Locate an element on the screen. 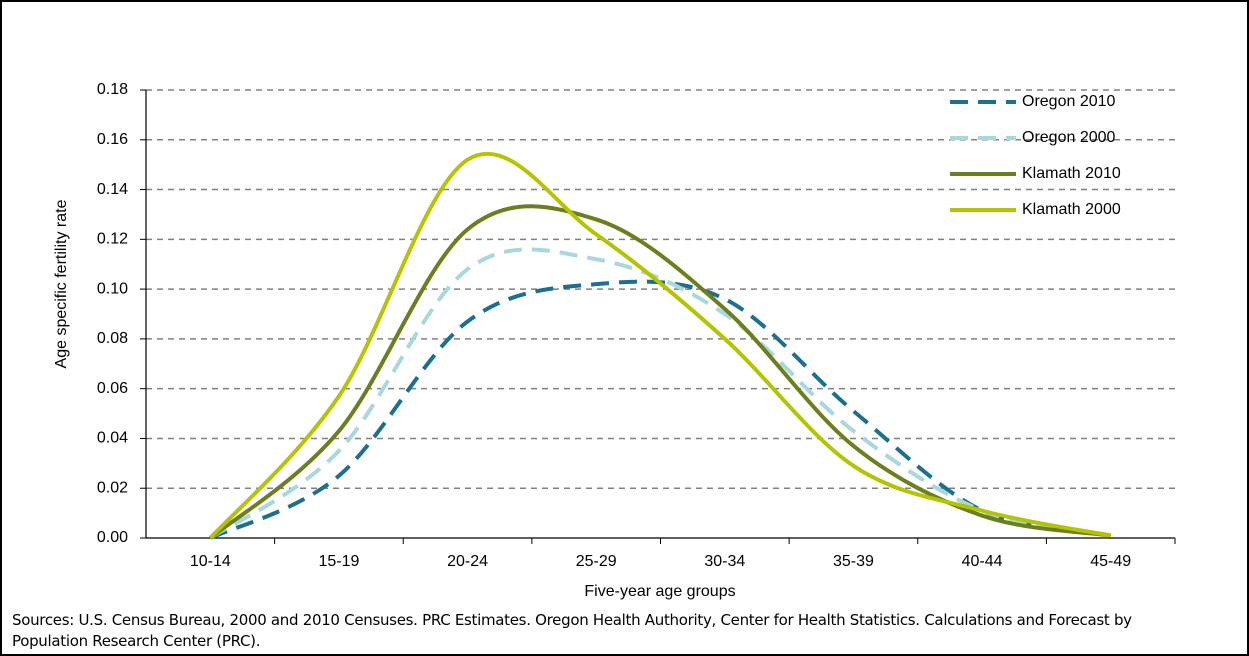 Image resolution: width=1249 pixels, height=656 pixels. x-tick-label: 40-44 is located at coordinates (982, 561).